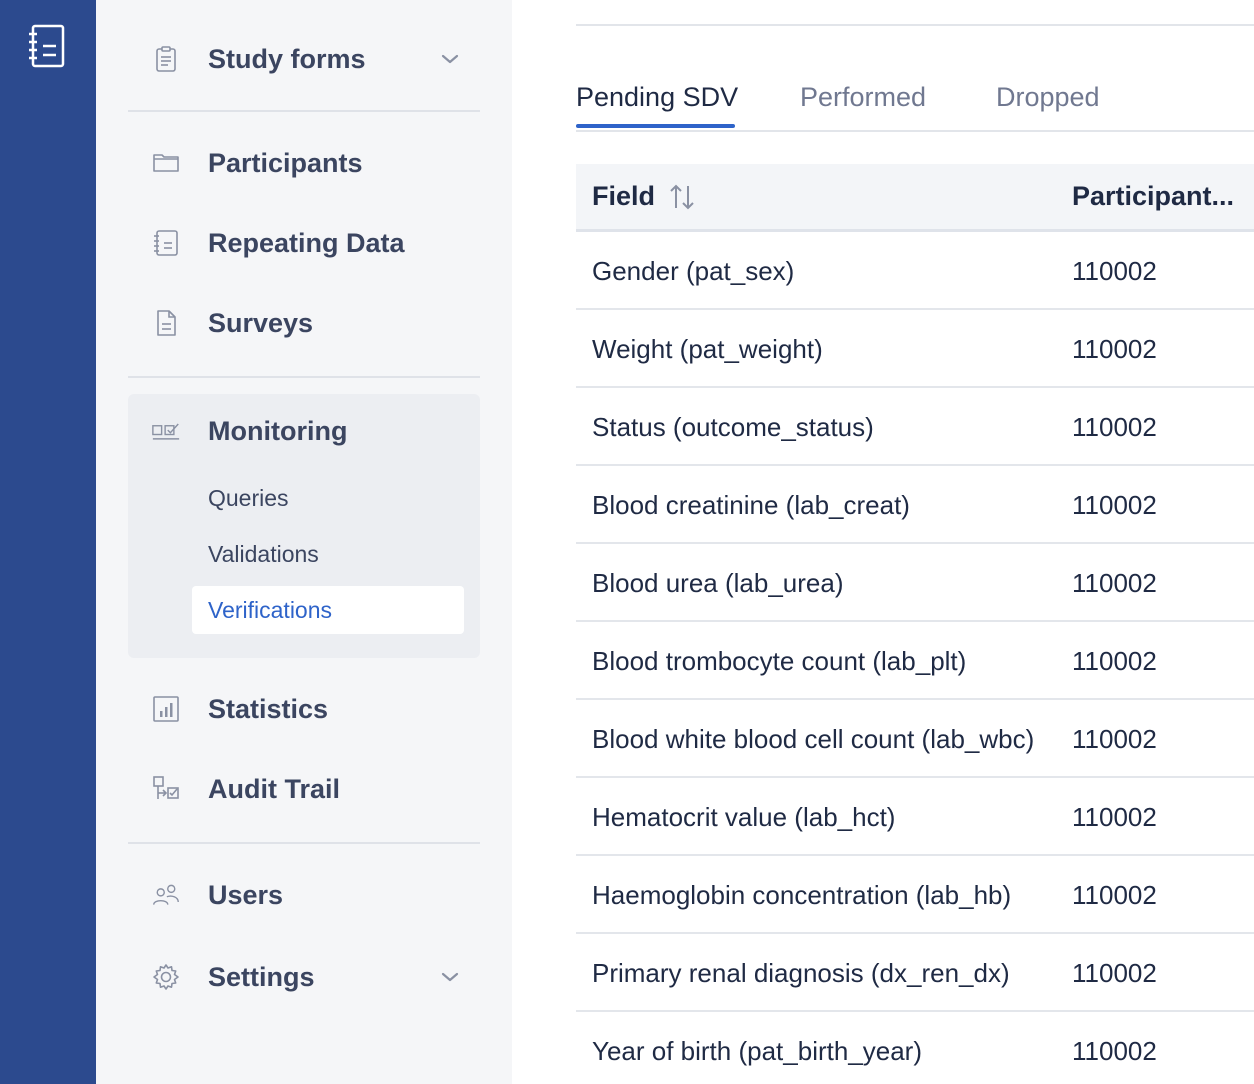 The image size is (1254, 1084). What do you see at coordinates (751, 505) in the screenshot?
I see `field-cell: Blood creatinine (lab_creat)` at bounding box center [751, 505].